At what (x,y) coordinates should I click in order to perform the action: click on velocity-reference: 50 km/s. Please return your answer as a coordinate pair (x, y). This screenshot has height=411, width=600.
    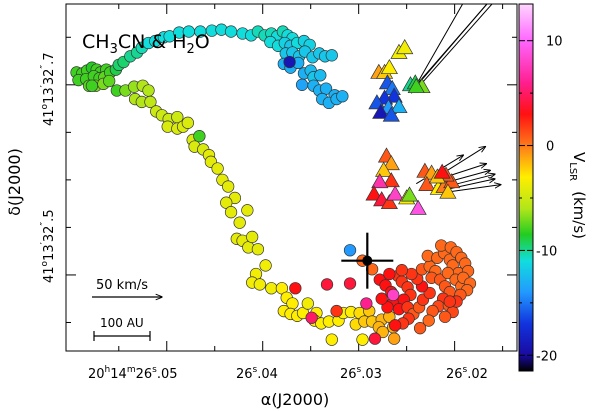
    Looking at the image, I should click on (127, 287).